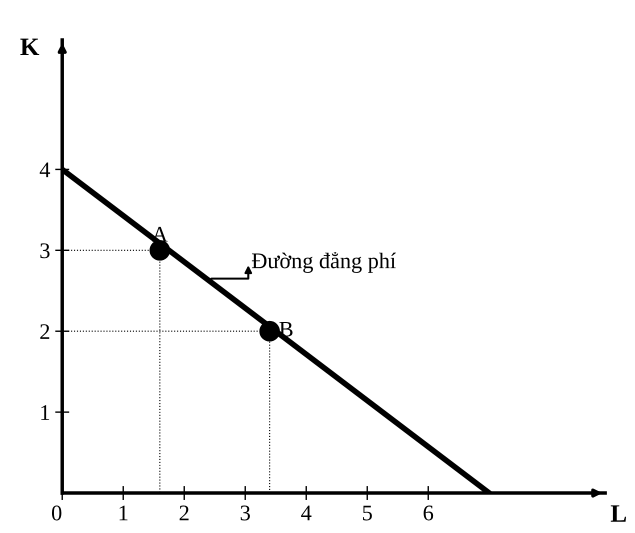 The image size is (635, 533). What do you see at coordinates (45, 331) in the screenshot?
I see `y-tick-label: 2` at bounding box center [45, 331].